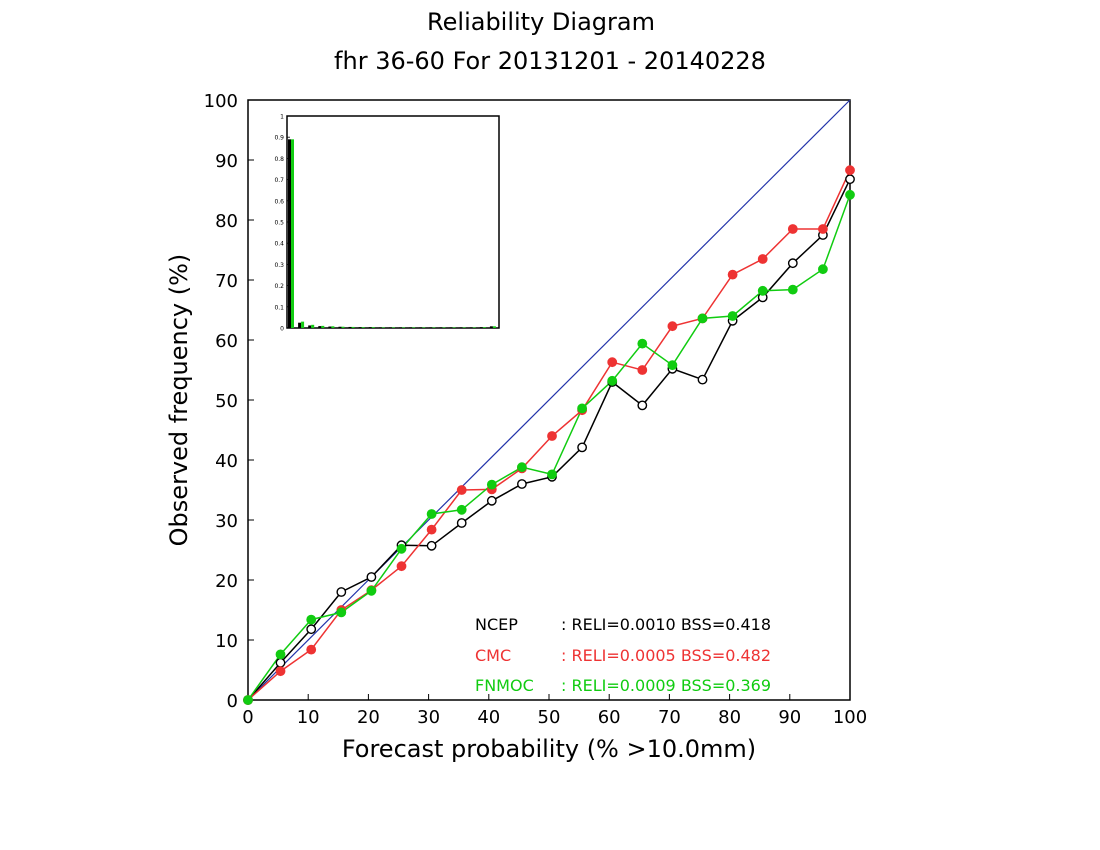 This screenshot has width=1100, height=850. What do you see at coordinates (226, 281) in the screenshot?
I see `y-tick-label: 70` at bounding box center [226, 281].